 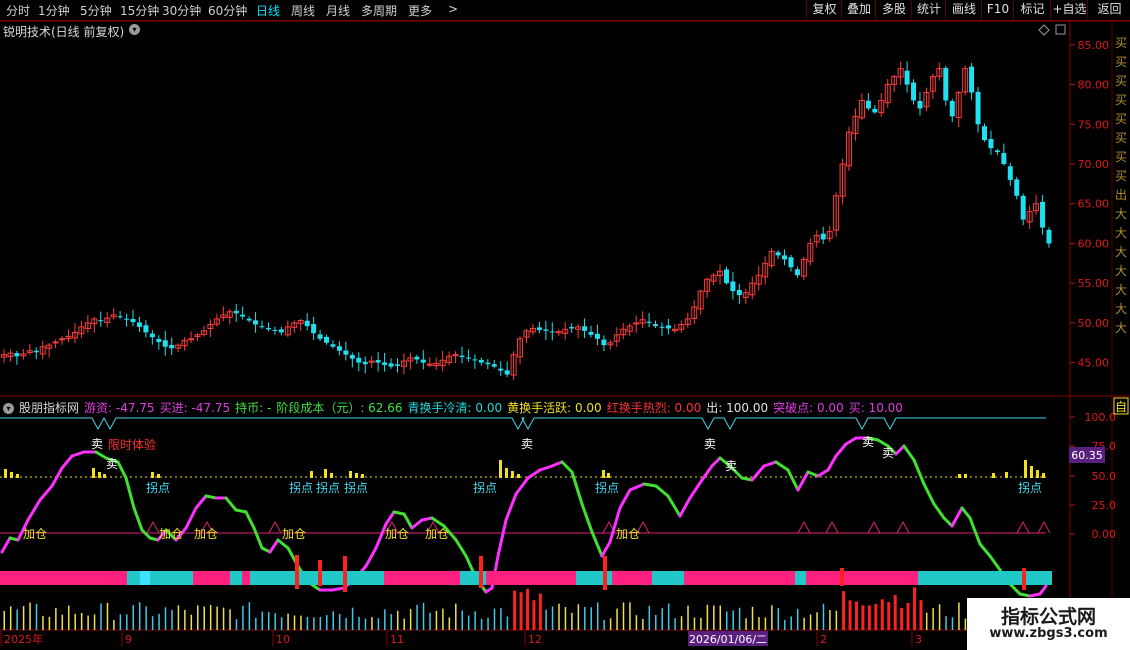 I want to click on turn-point-label-5: 拐点, so click(x=607, y=487).